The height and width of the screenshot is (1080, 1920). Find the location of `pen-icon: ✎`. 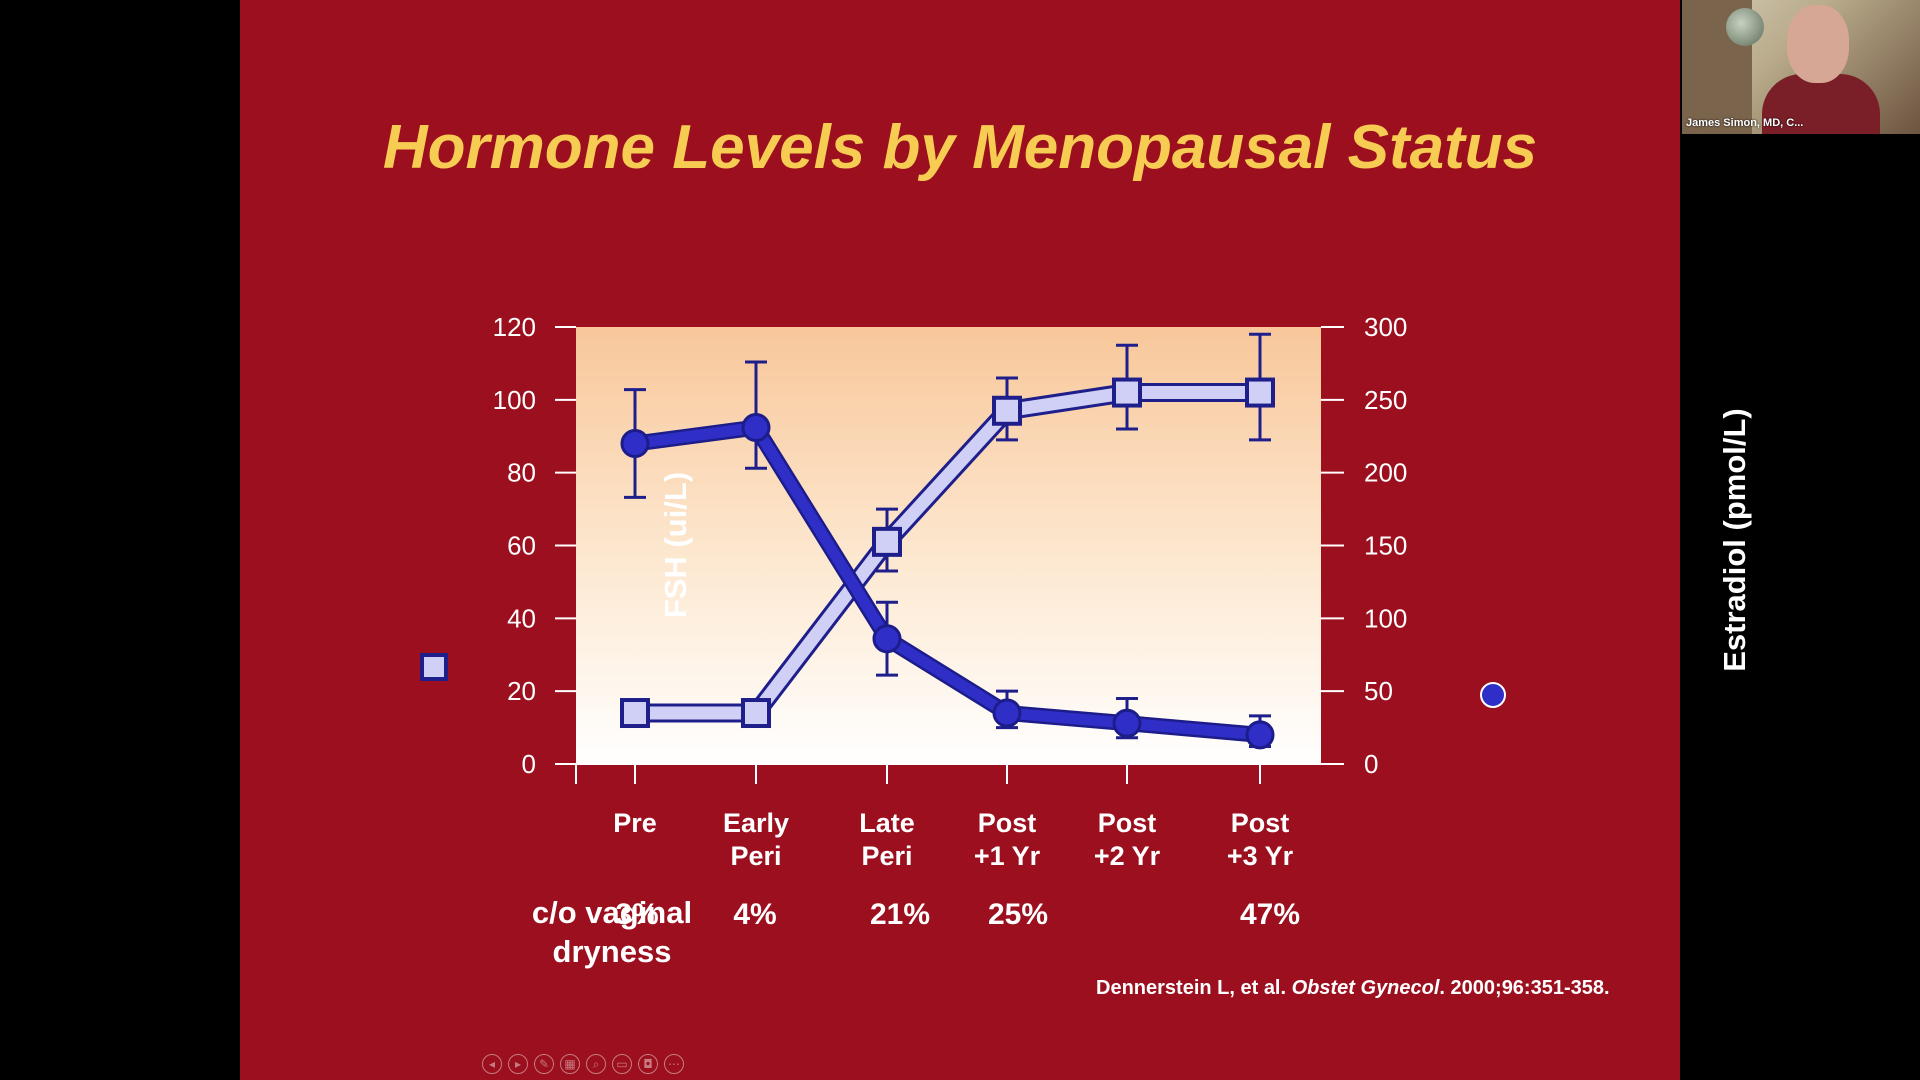

pen-icon: ✎ is located at coordinates (544, 1064).